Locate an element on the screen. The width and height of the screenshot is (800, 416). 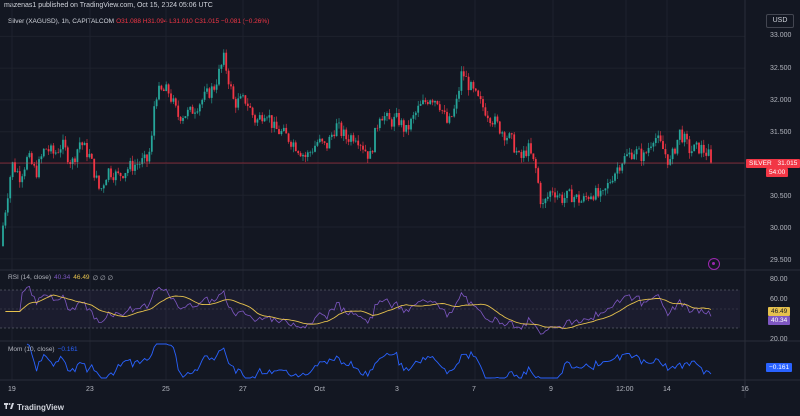
rsi-legend: RSI (14, close) 40.34 46.49 ∅ ∅ ∅ is located at coordinates (60, 278).